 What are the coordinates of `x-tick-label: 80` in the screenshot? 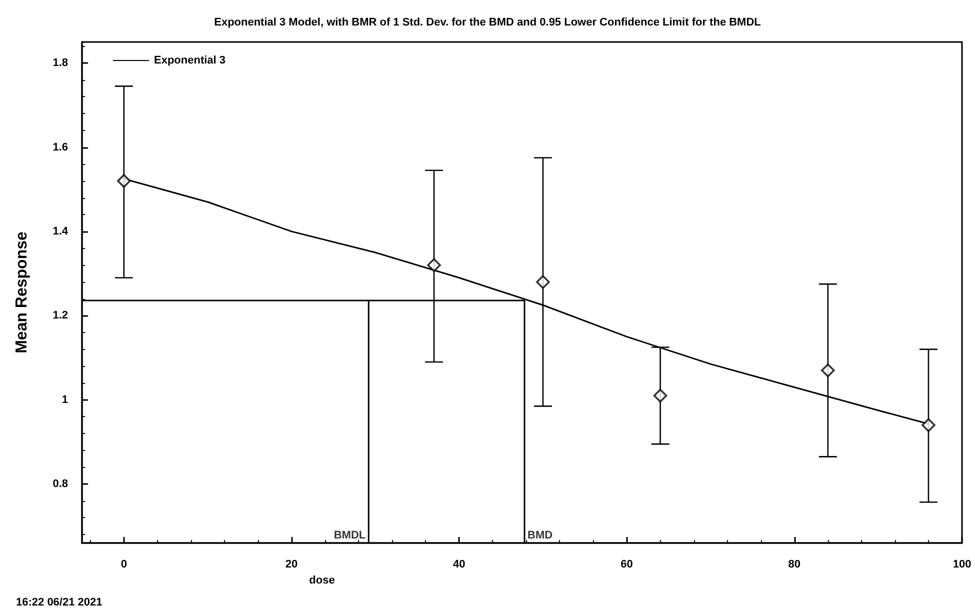 It's located at (794, 564).